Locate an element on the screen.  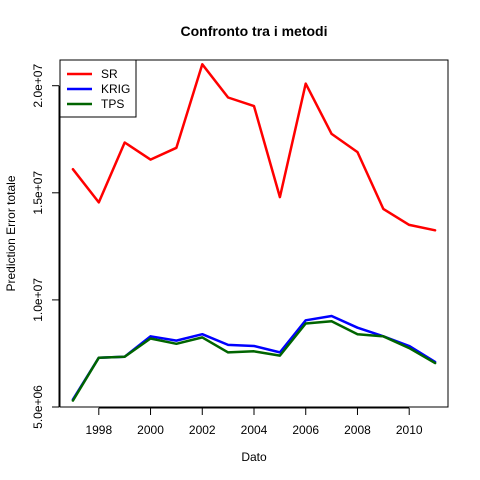
chart-title: Confronto tra i metodi is located at coordinates (254, 31).